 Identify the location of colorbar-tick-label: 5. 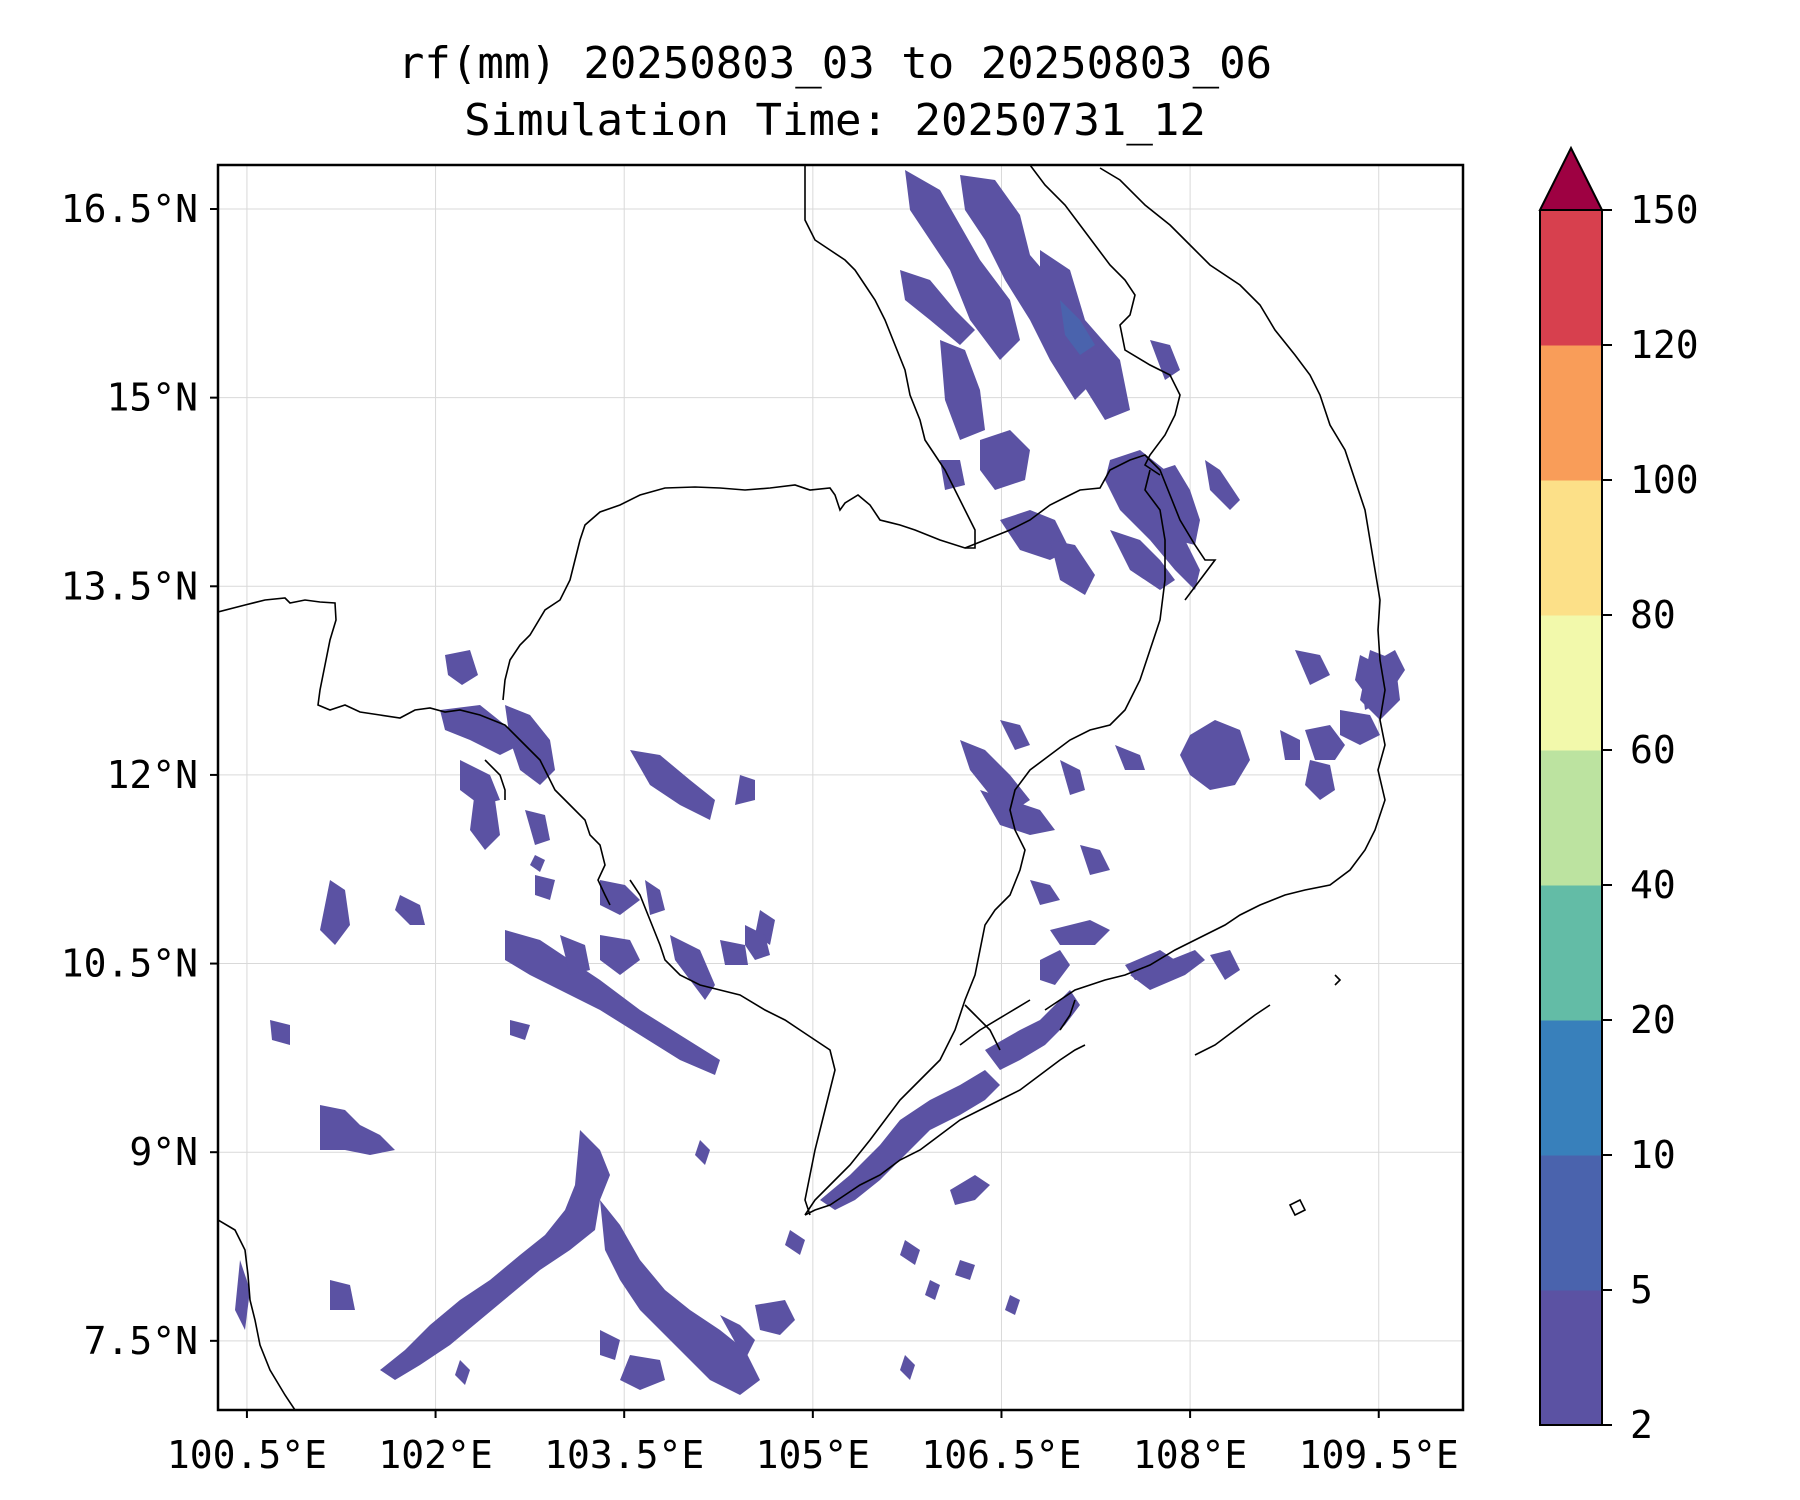
(1641, 1290).